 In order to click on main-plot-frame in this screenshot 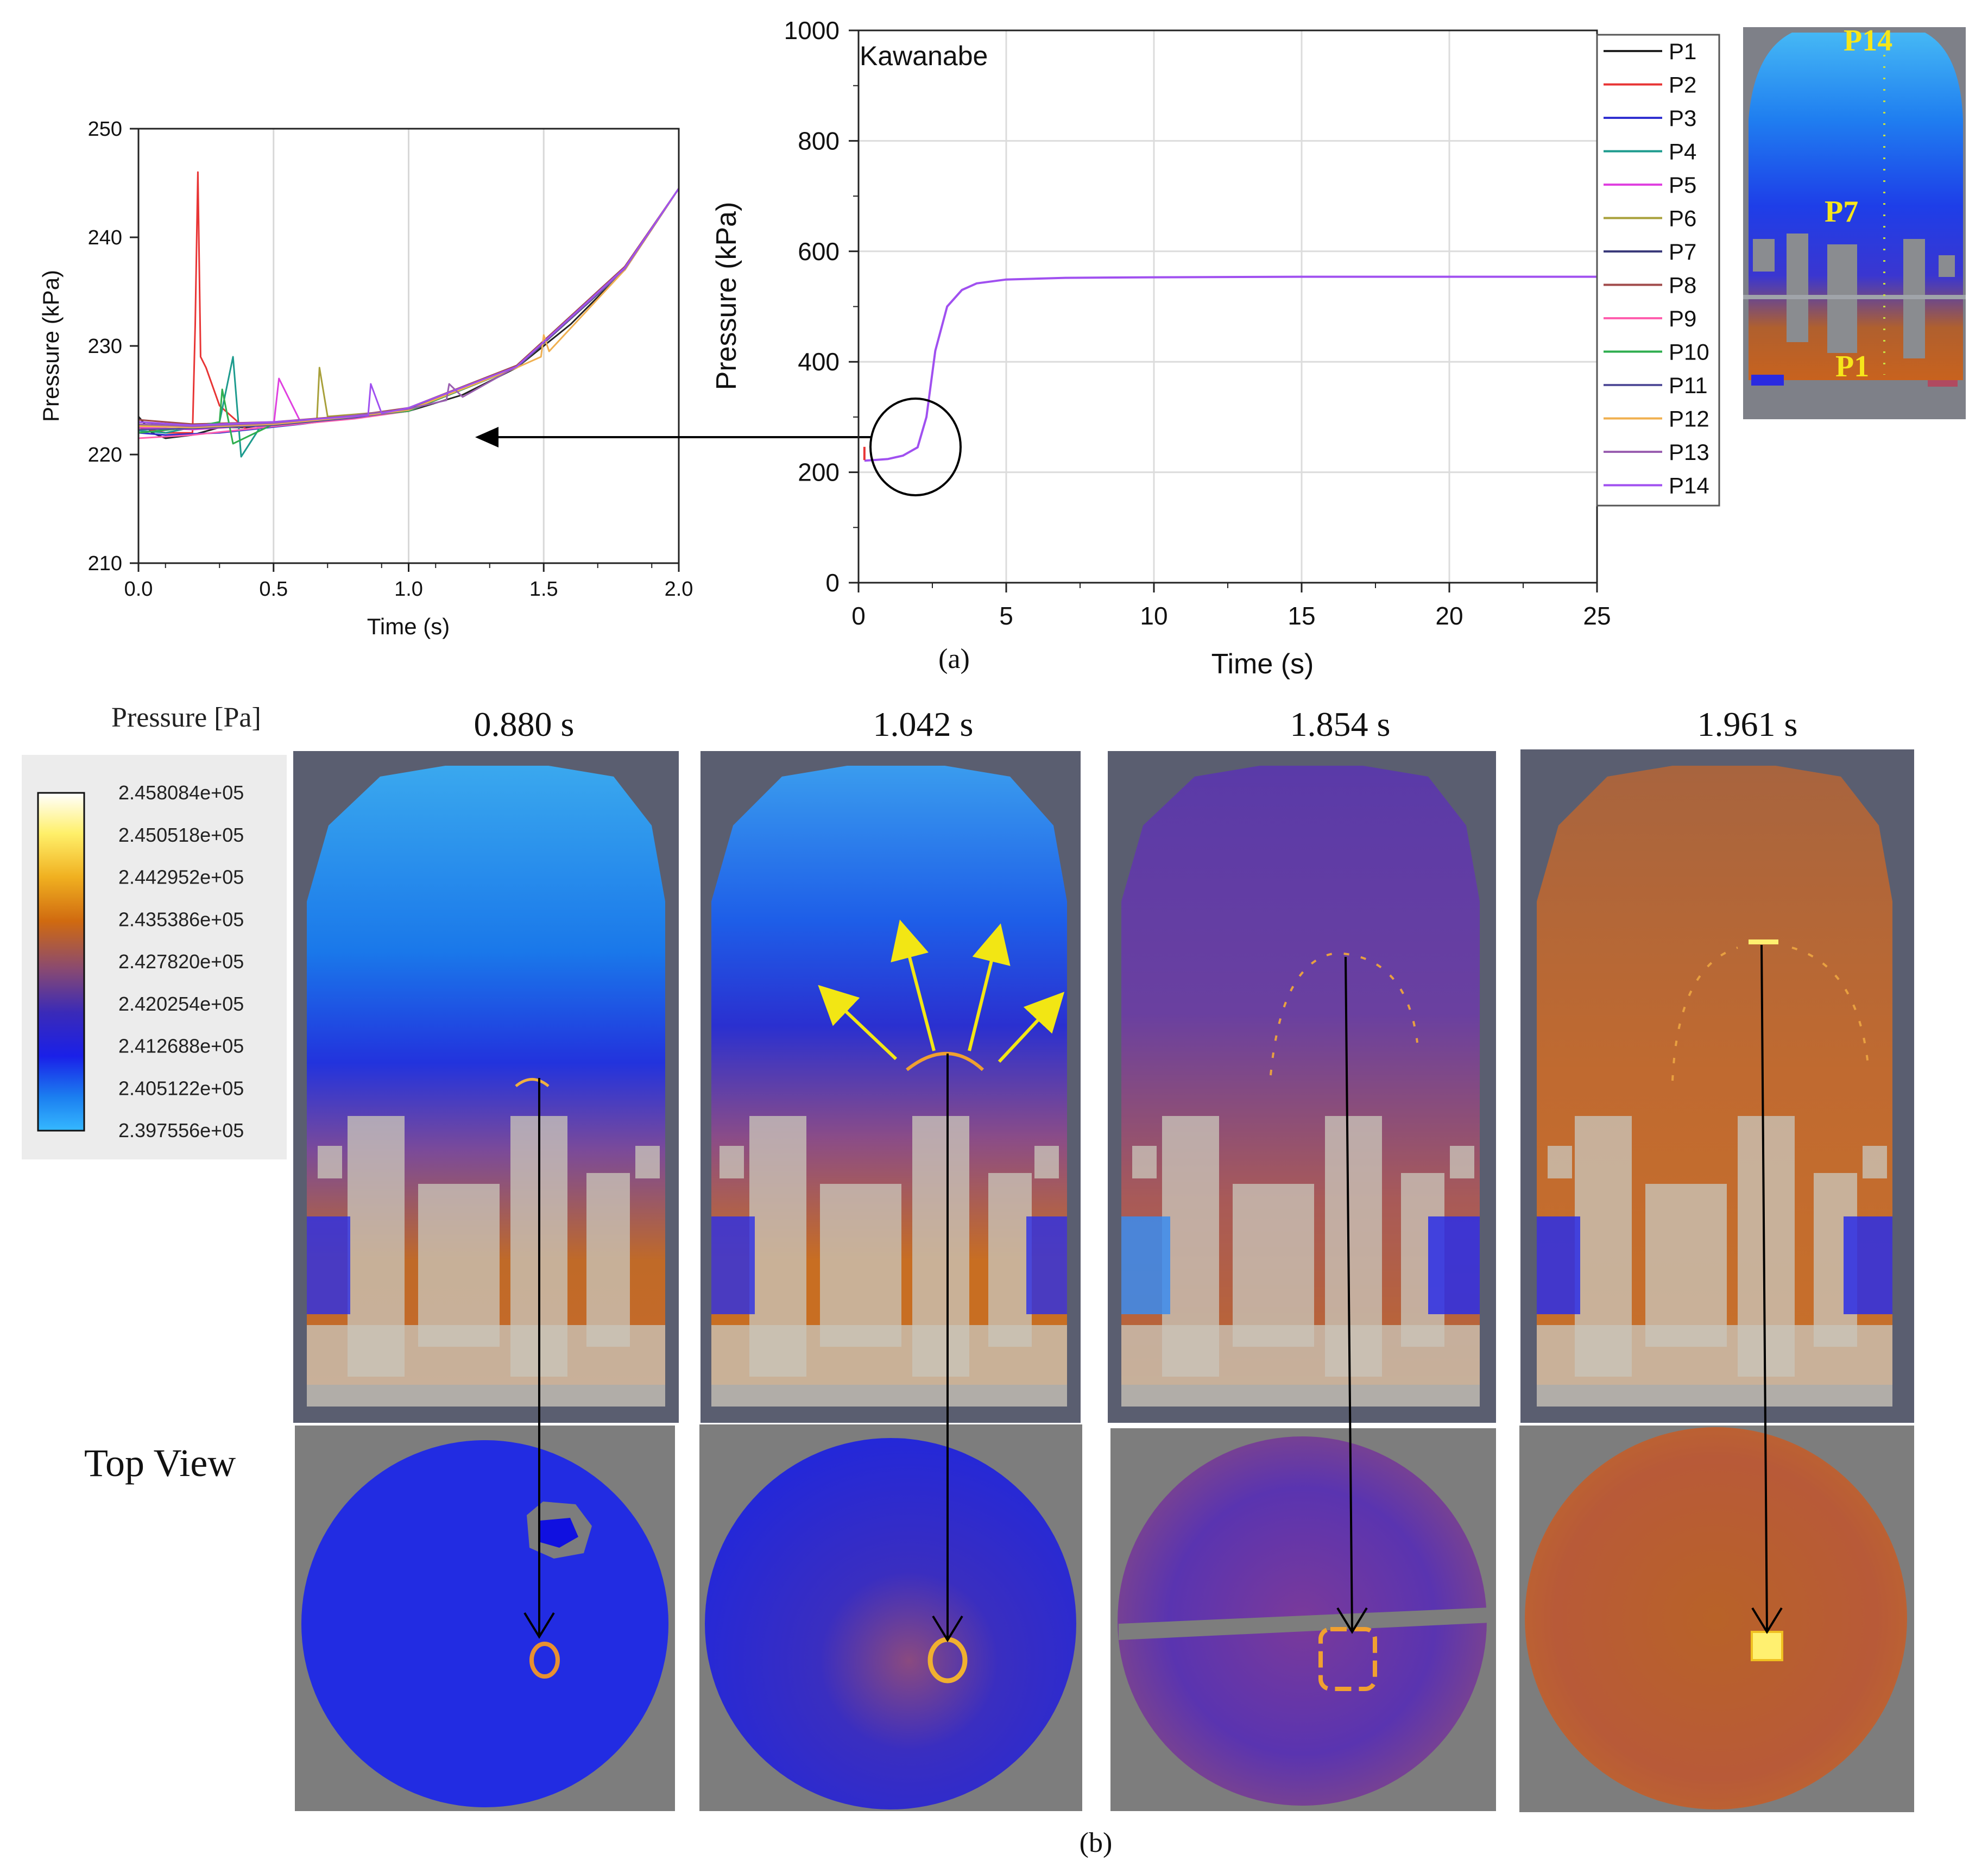, I will do `click(1227, 306)`.